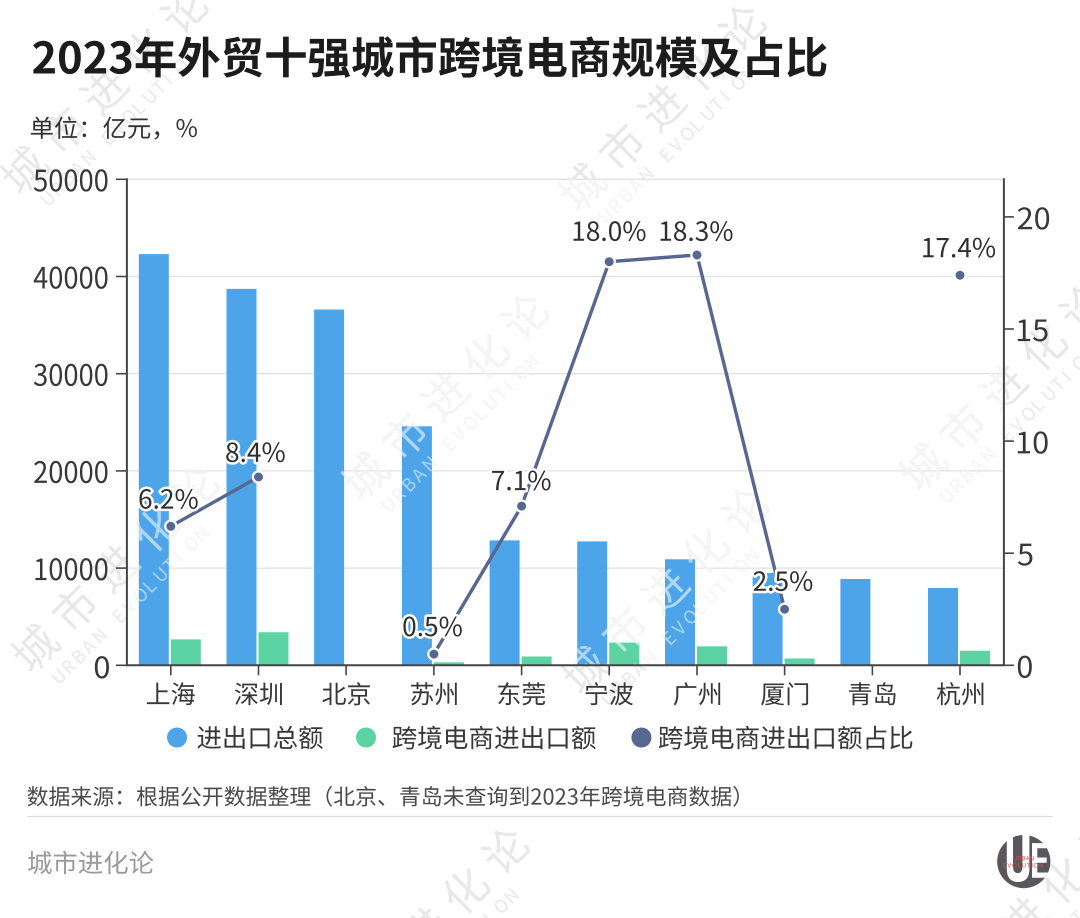 This screenshot has width=1080, height=918. What do you see at coordinates (1024, 867) in the screenshot?
I see `svg-text: EVOLUTION` at bounding box center [1024, 867].